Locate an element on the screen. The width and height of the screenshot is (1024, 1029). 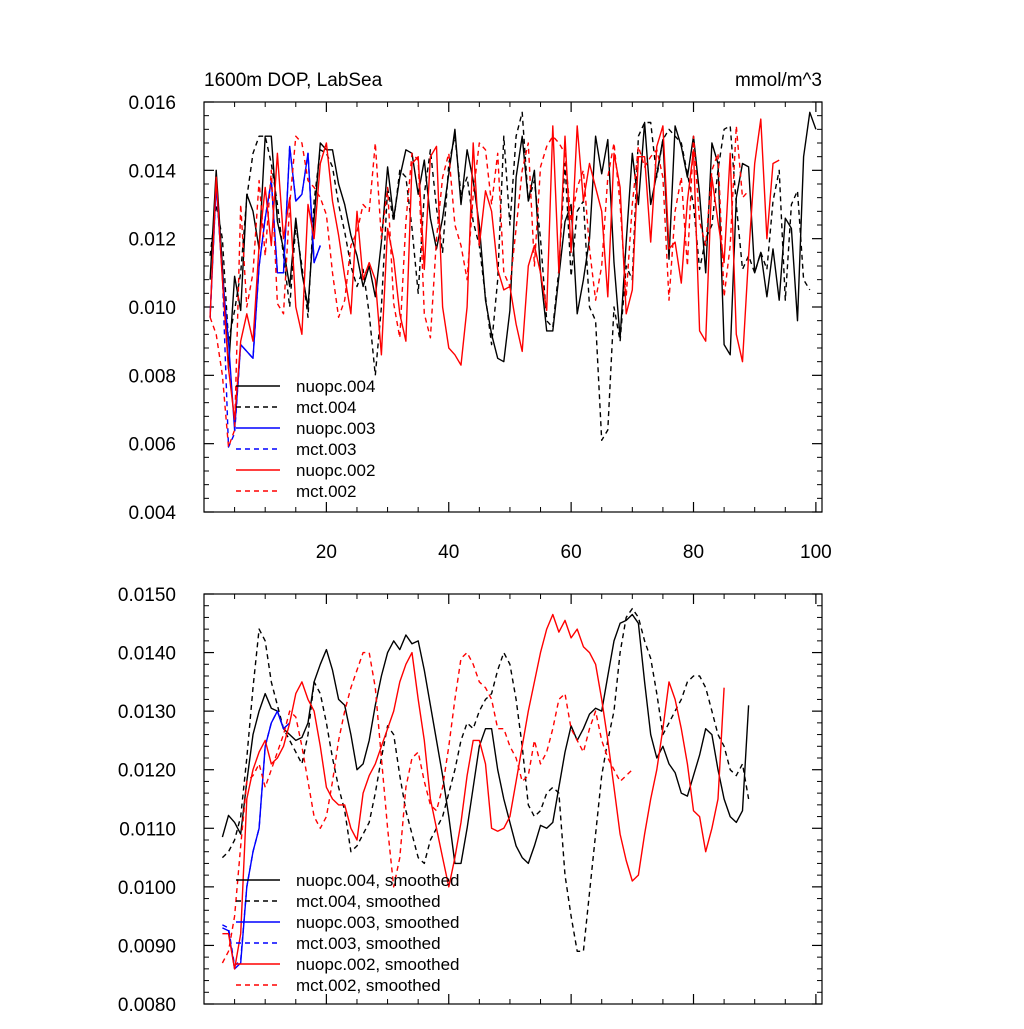
y-tick-label: 0.0110 is located at coordinates (147, 829).